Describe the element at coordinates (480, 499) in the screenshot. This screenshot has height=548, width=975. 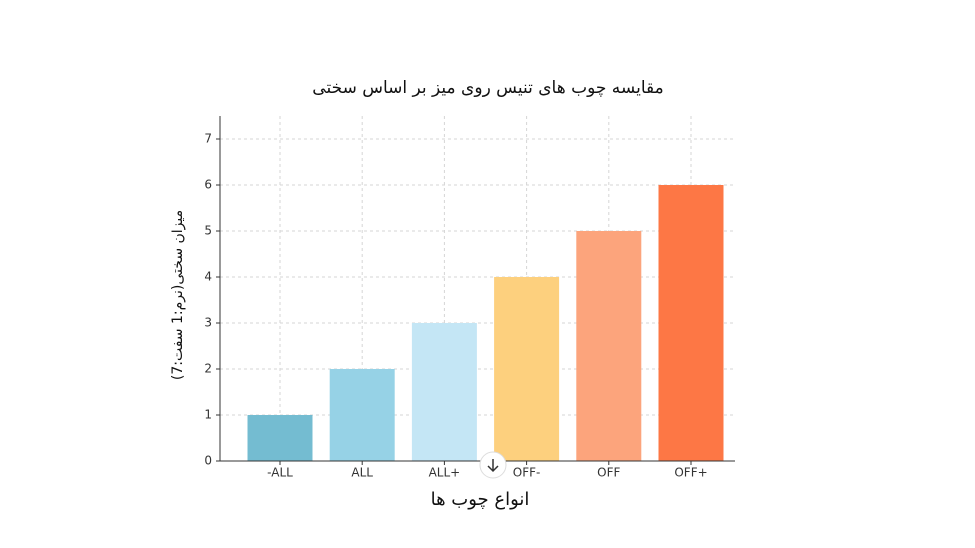
I see `x-axis-label: انواع چوب ها` at that location.